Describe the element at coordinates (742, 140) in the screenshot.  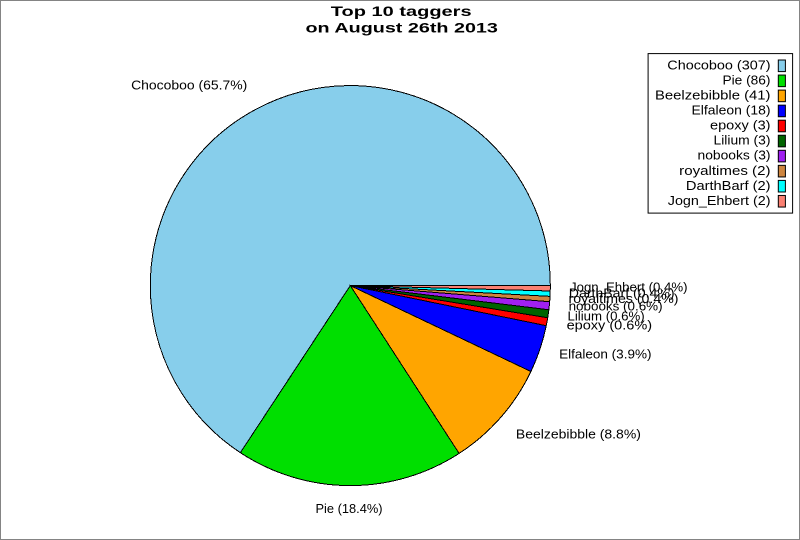
I see `svg-text: Lilium (3)` at that location.